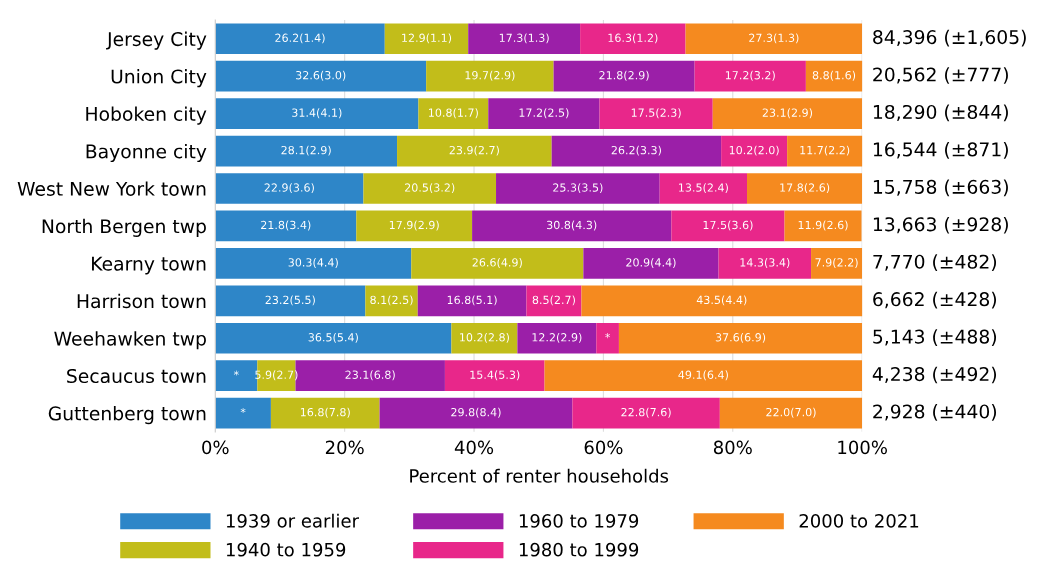 This screenshot has height=572, width=1040. I want to click on data-label: 21.8(2.9), so click(624, 75).